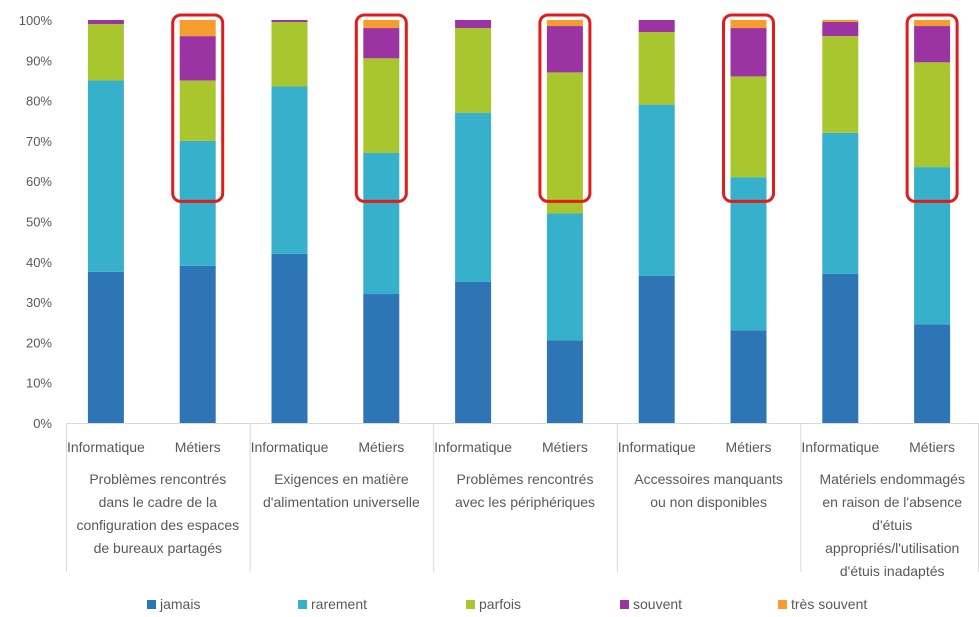 This screenshot has width=979, height=617. What do you see at coordinates (42, 423) in the screenshot?
I see `y-tick-label: 0%` at bounding box center [42, 423].